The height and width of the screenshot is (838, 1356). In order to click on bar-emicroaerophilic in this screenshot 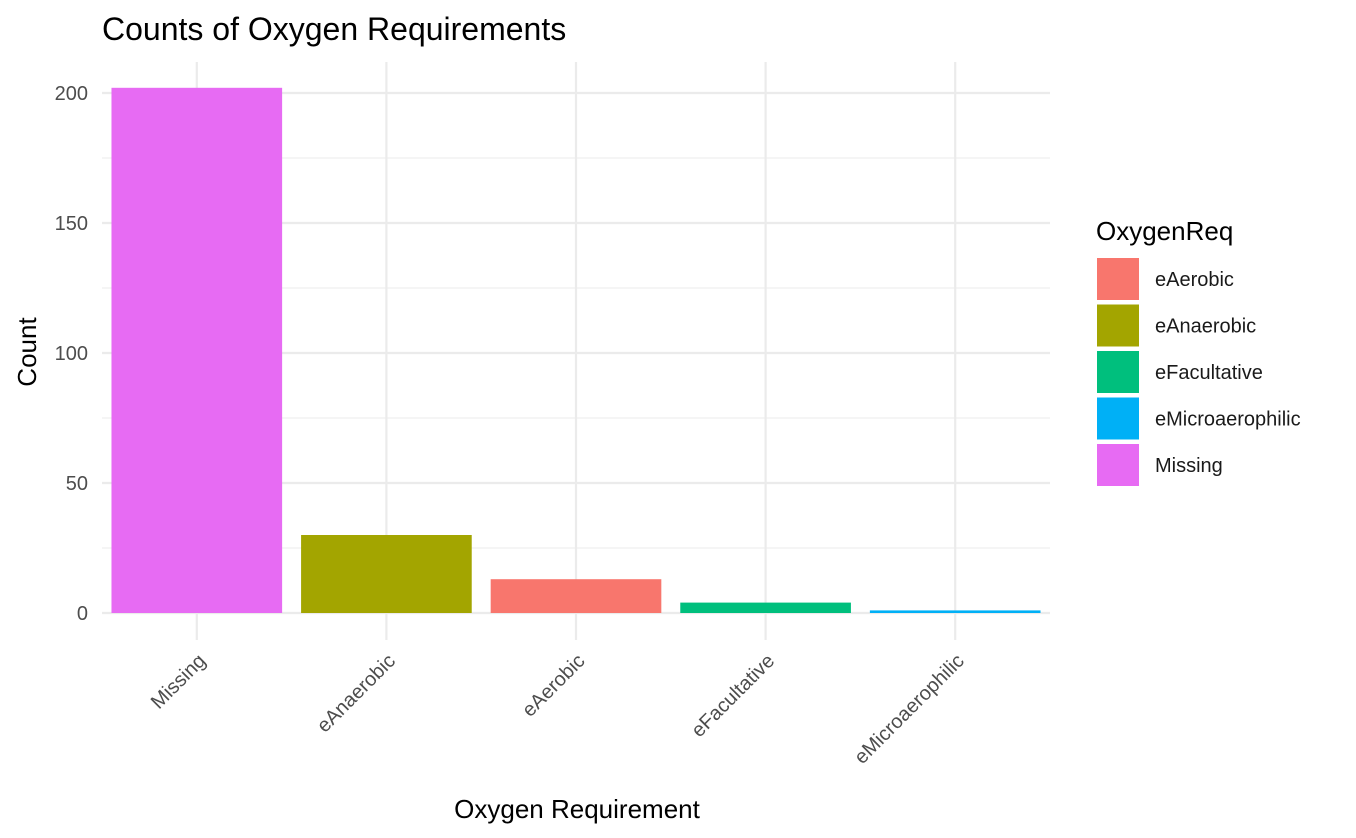, I will do `click(955, 611)`.